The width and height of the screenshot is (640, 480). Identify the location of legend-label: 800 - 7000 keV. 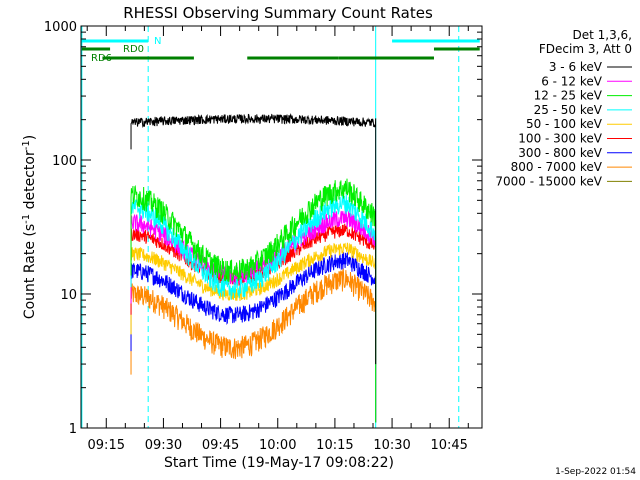
(557, 167).